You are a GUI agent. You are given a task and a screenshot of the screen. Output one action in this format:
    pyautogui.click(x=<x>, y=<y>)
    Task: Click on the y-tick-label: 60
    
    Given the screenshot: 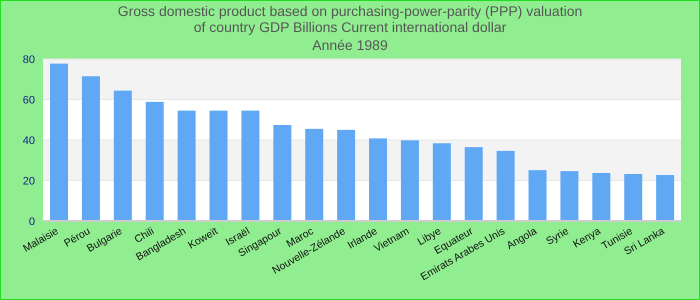 What is the action you would take?
    pyautogui.click(x=28, y=100)
    